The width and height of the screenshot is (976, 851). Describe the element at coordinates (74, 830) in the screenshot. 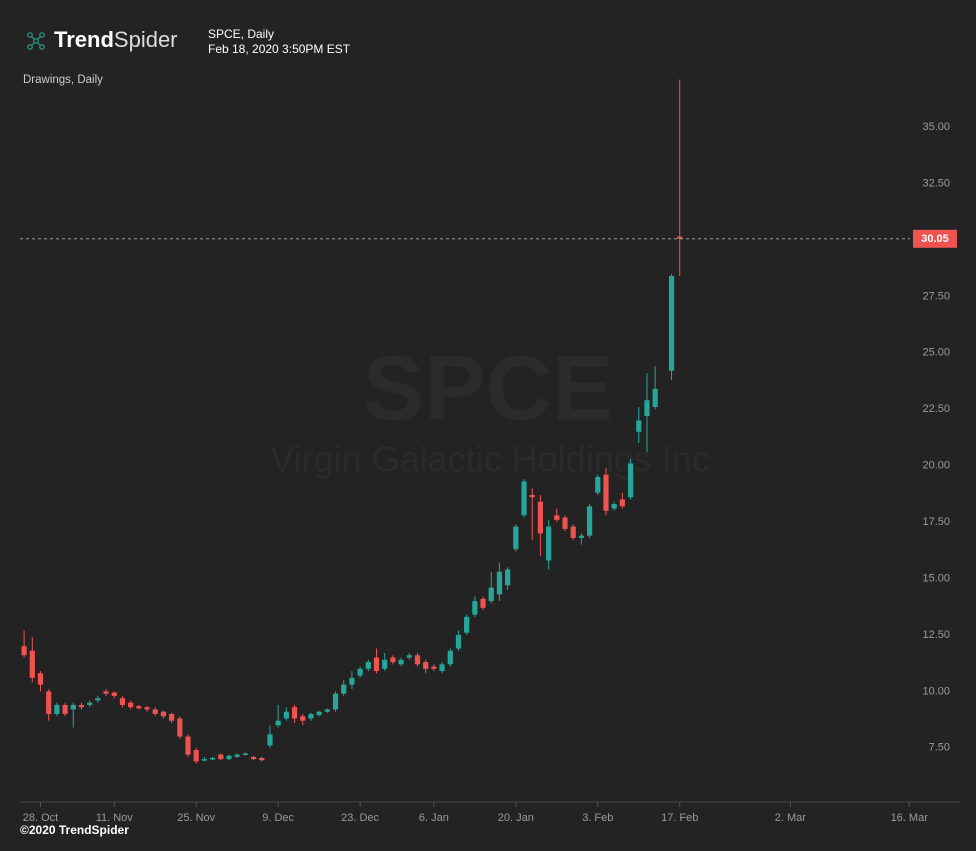

I see `copyright: ©2020 TrendSpider` at that location.